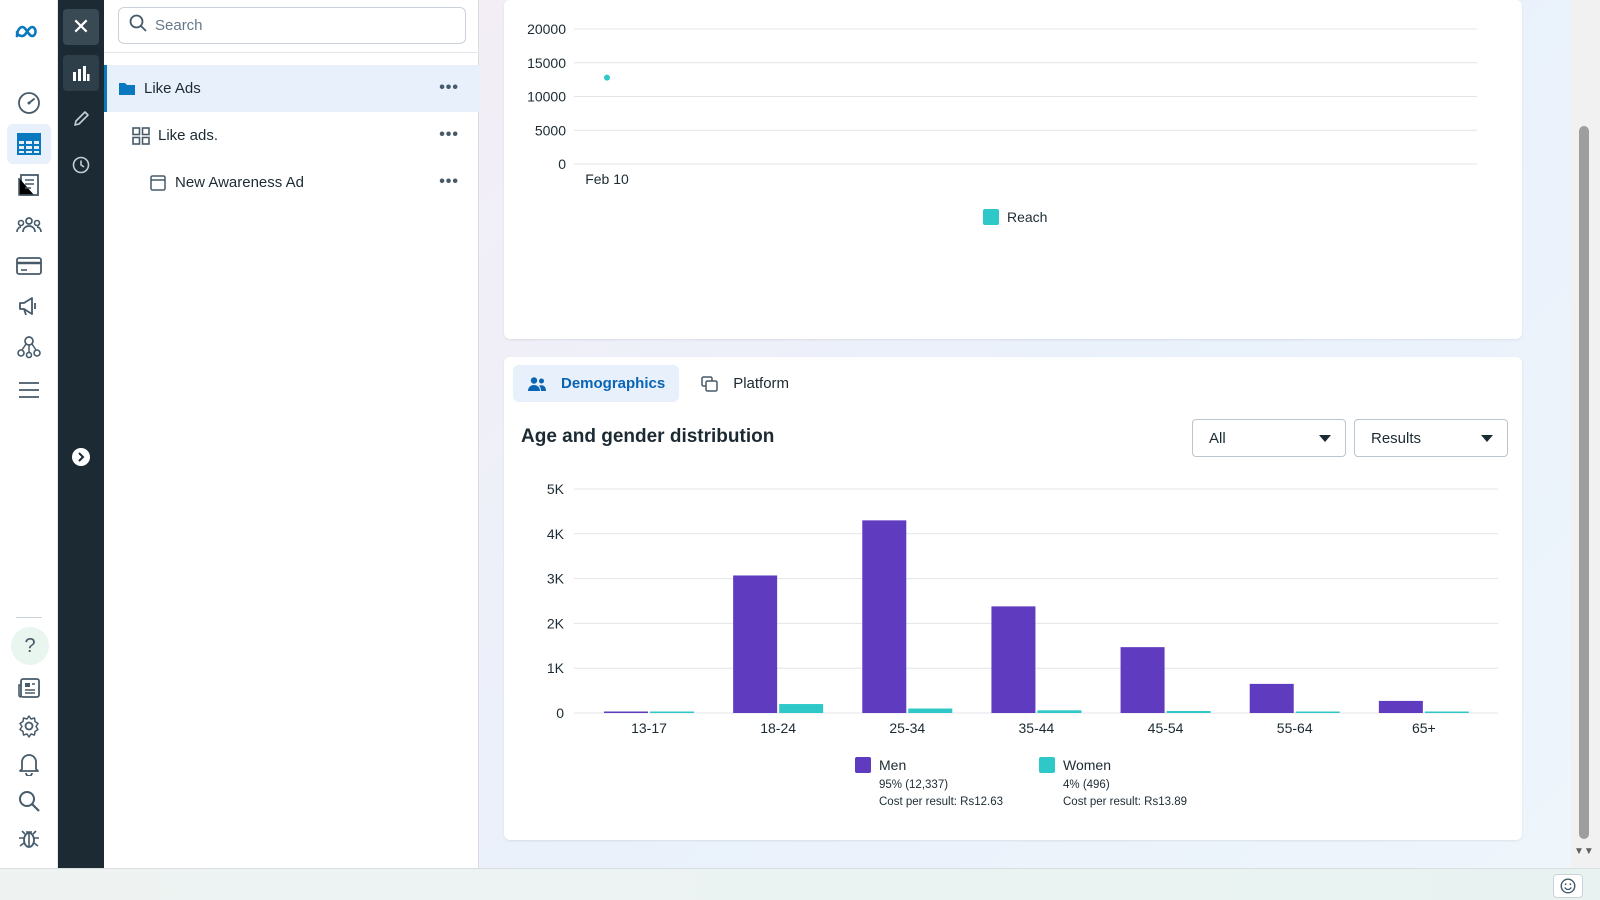  What do you see at coordinates (1396, 438) in the screenshot?
I see `dropdown-value: Results` at bounding box center [1396, 438].